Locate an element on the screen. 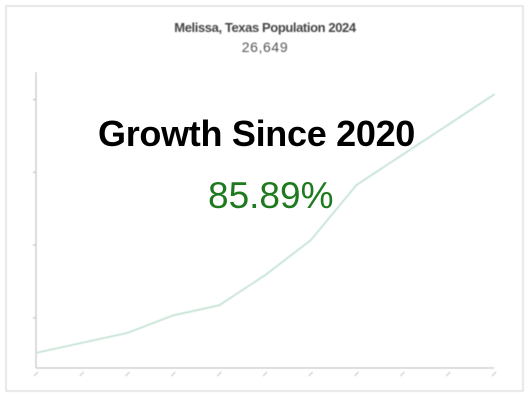 The width and height of the screenshot is (530, 397). chart-title: Melissa, Texas Population 2024 is located at coordinates (265, 27).